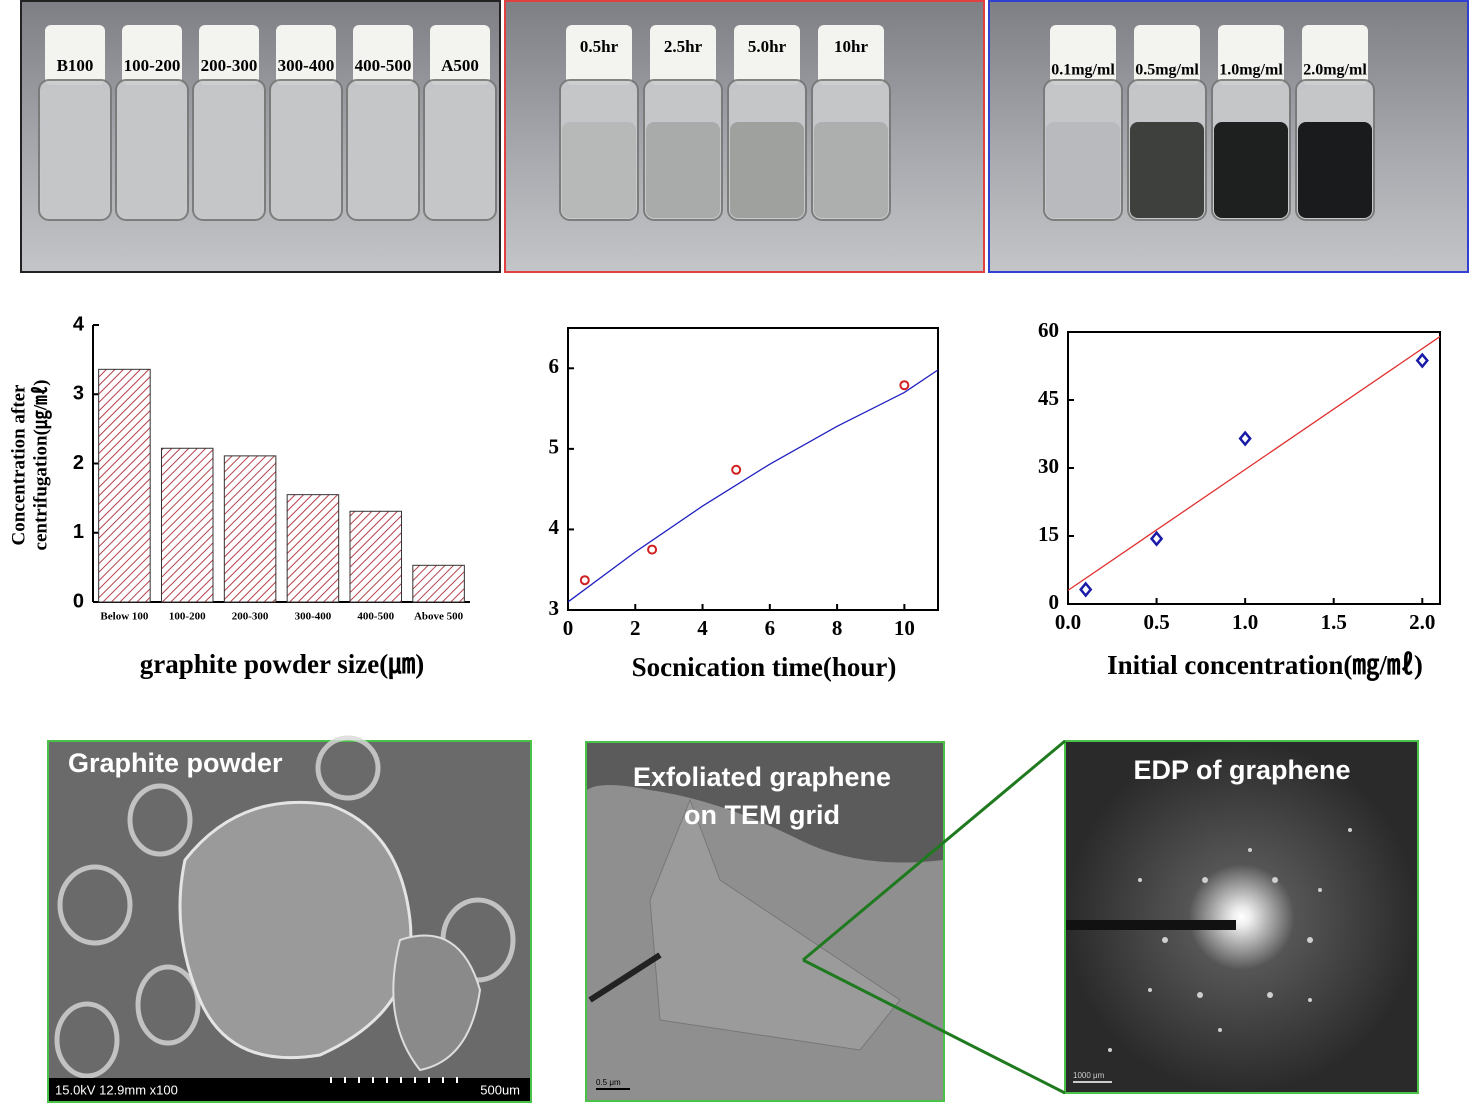 The width and height of the screenshot is (1470, 1105). Describe the element at coordinates (500, 1089) in the screenshot. I see `scale-label: 500um` at that location.